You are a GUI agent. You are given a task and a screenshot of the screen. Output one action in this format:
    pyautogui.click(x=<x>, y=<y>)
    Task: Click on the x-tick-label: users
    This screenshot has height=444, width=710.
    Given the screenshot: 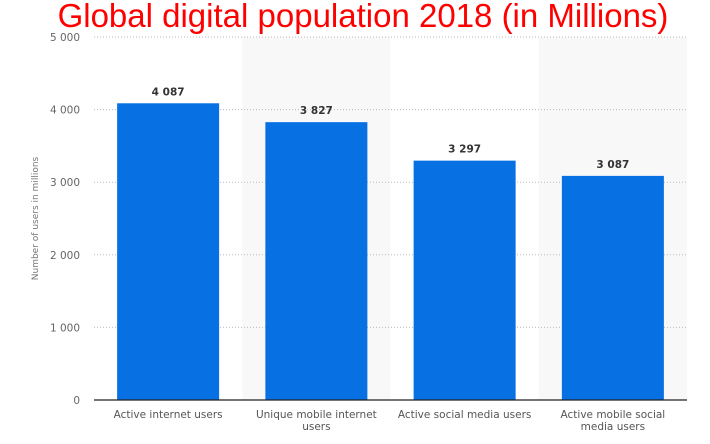 What is the action you would take?
    pyautogui.click(x=316, y=427)
    